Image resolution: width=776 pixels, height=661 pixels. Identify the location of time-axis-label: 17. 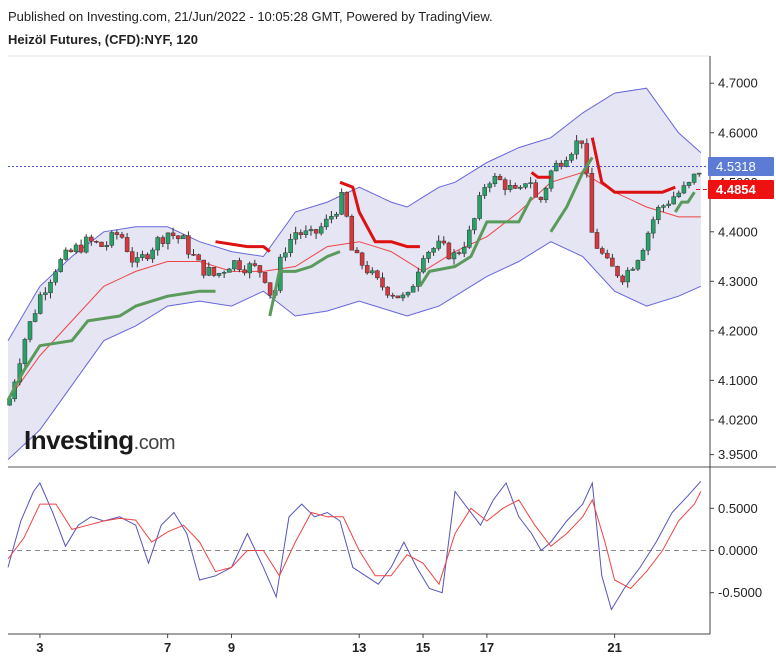
(487, 647).